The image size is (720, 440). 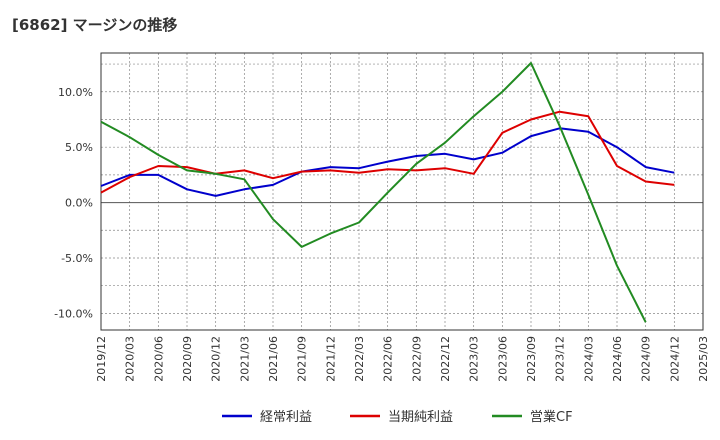 I want to click on series-line, so click(x=387, y=162).